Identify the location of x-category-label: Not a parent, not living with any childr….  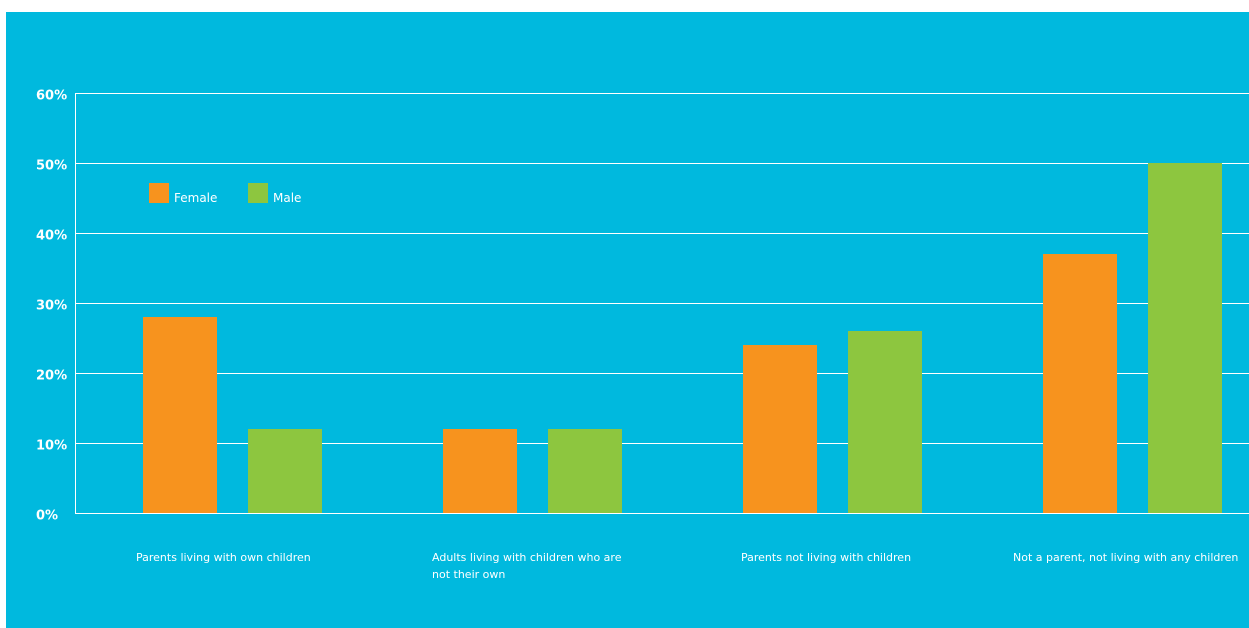
(1125, 557).